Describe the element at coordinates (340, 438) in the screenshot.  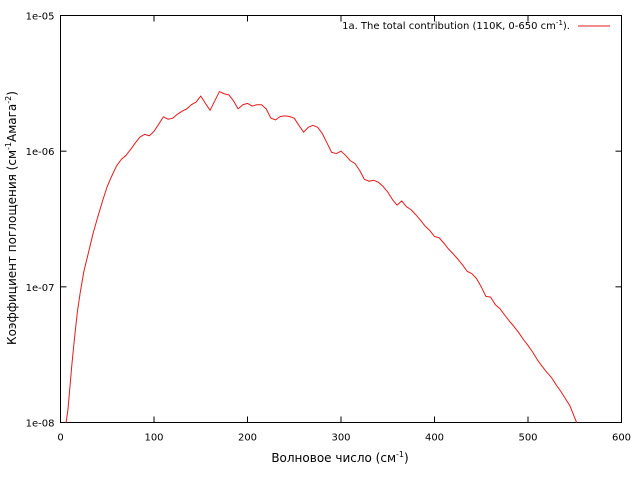
I see `x-tick-label: 300` at that location.